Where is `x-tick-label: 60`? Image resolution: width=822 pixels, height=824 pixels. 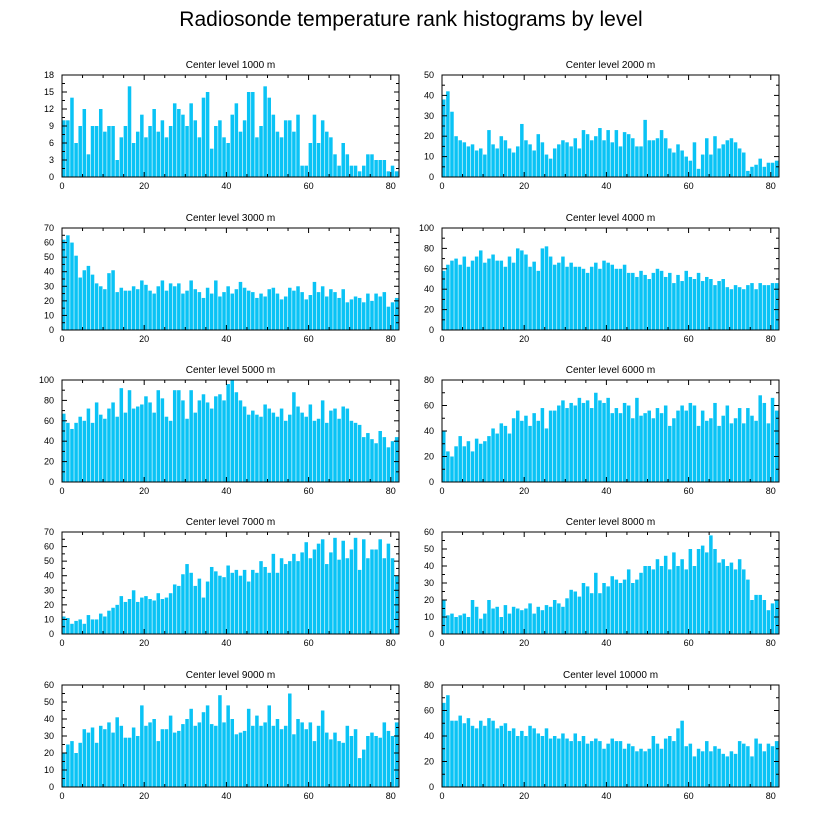
x-tick-label: 60 is located at coordinates (309, 796).